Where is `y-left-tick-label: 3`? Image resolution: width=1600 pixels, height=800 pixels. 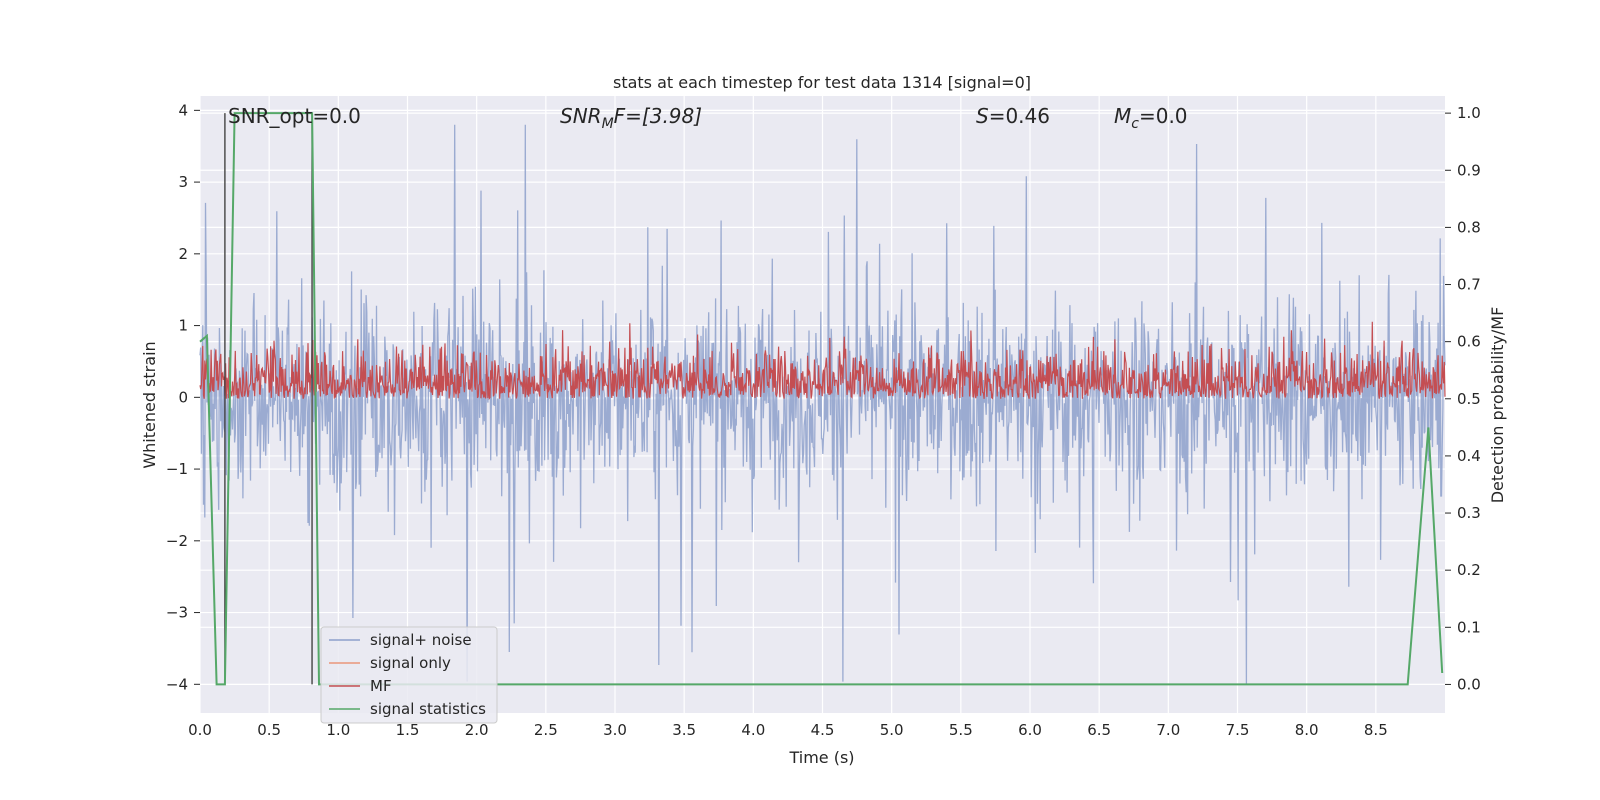 y-left-tick-label: 3 is located at coordinates (183, 182).